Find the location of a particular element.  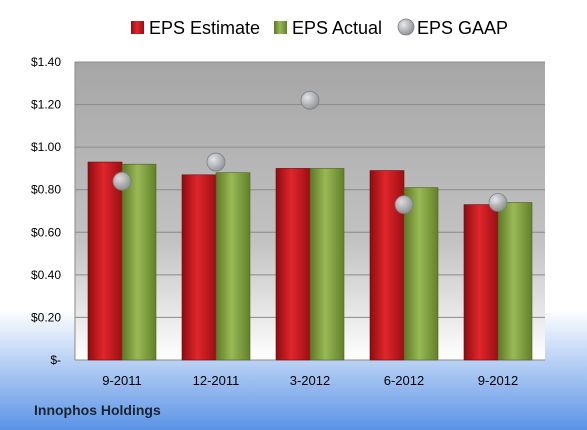

x-tick-label: 6-2012 is located at coordinates (404, 380).